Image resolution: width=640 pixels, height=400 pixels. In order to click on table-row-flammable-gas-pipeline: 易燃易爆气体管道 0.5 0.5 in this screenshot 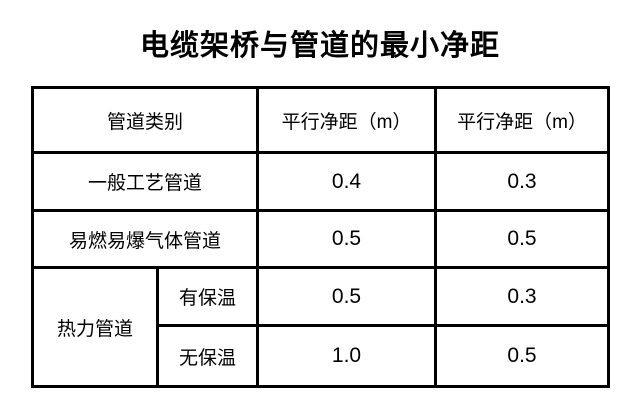, I will do `click(320, 239)`.